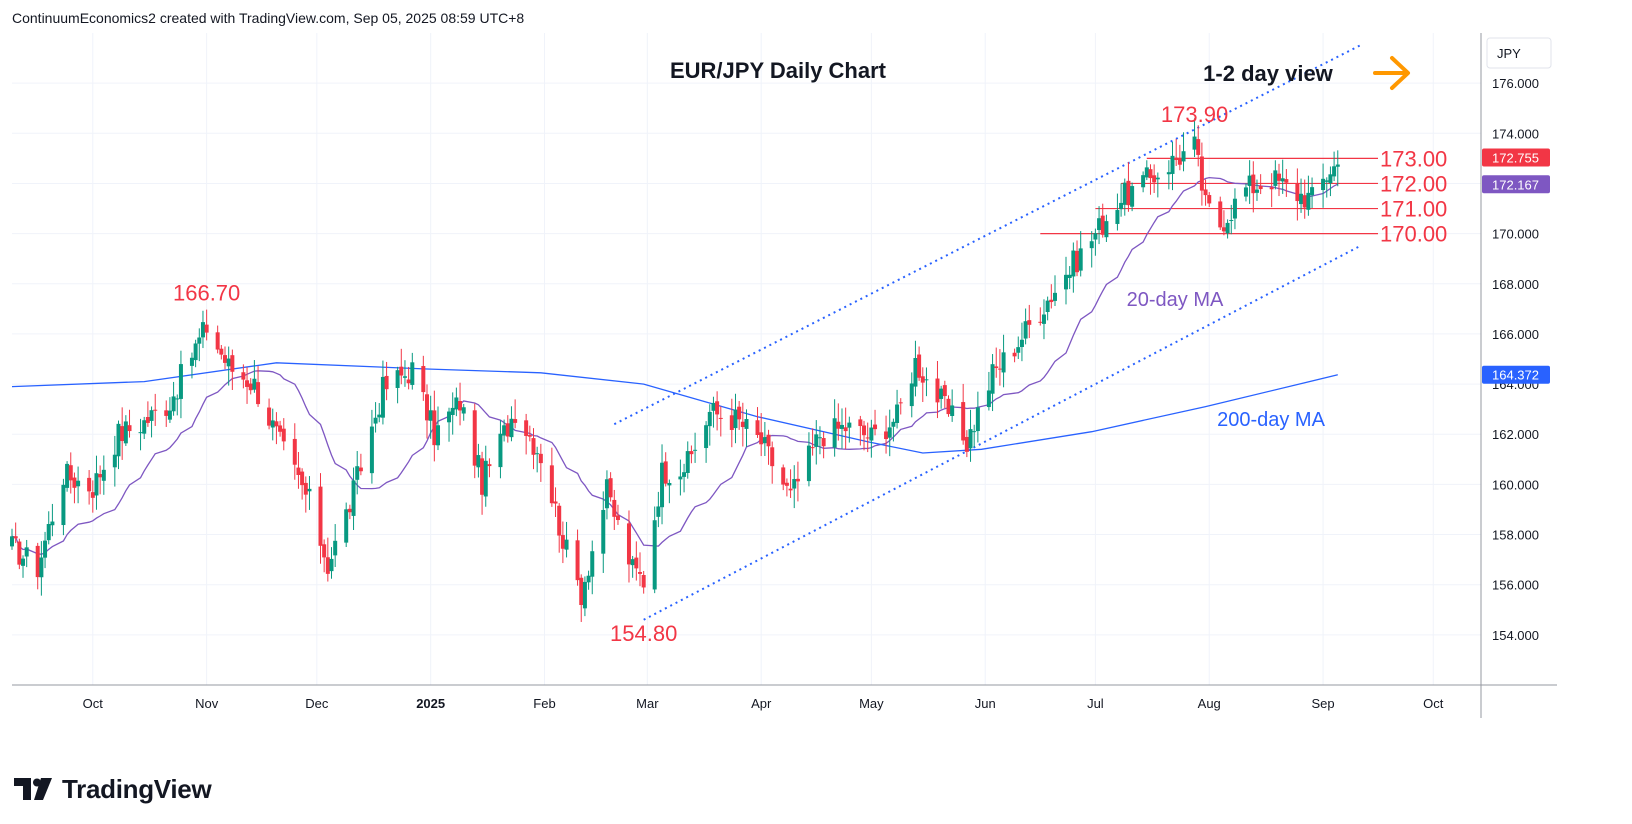 The height and width of the screenshot is (824, 1632). What do you see at coordinates (113, 789) in the screenshot?
I see `tradingview-logo: TradingView` at bounding box center [113, 789].